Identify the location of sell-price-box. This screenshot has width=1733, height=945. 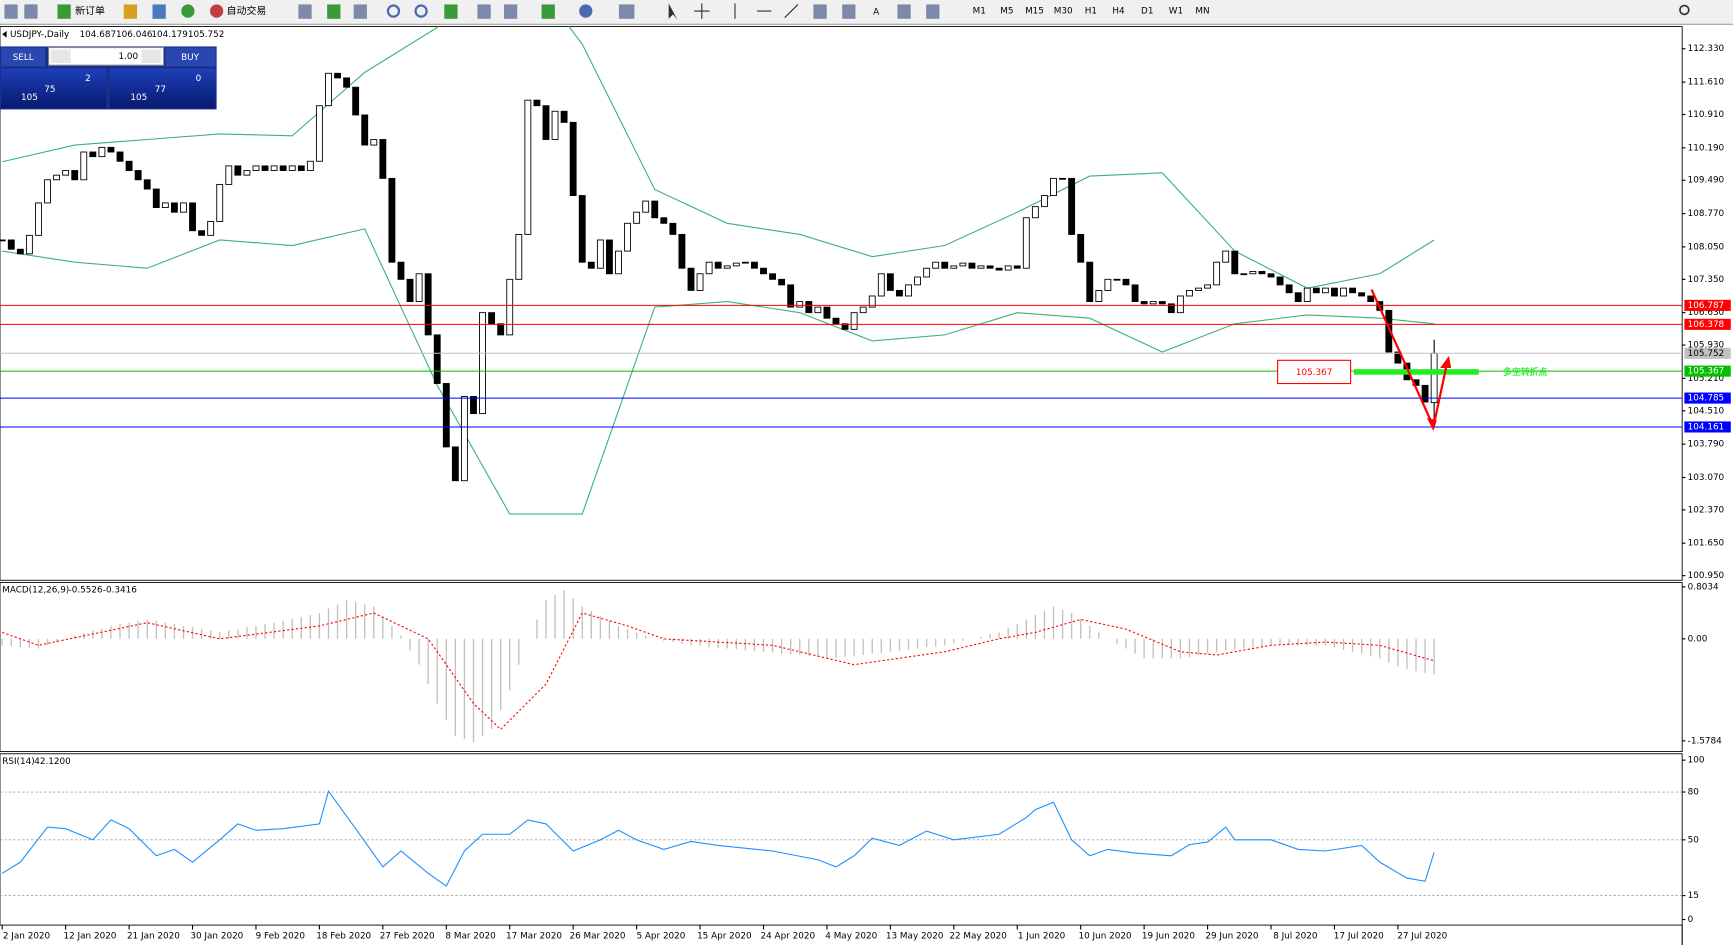
(54, 88).